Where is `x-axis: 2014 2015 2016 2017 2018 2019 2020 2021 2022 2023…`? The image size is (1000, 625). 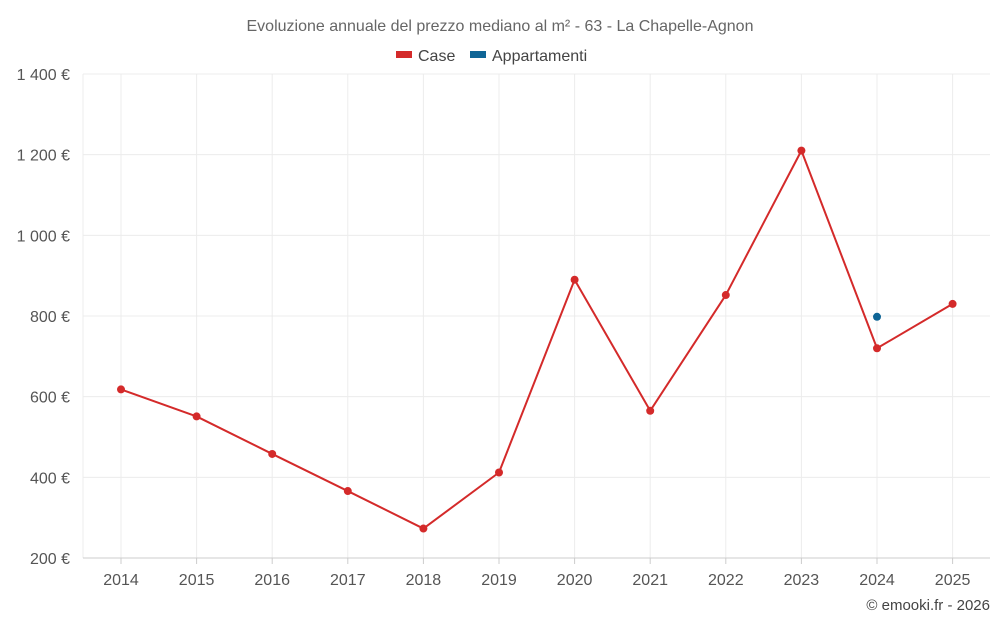
x-axis: 2014 2015 2016 2017 2018 2019 2020 2021 2022 2023… is located at coordinates (536, 573).